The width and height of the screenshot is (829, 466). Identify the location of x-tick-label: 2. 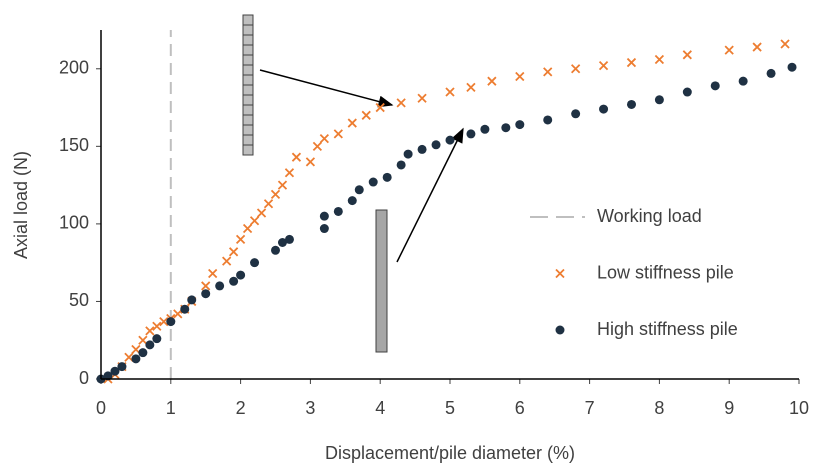
(241, 408).